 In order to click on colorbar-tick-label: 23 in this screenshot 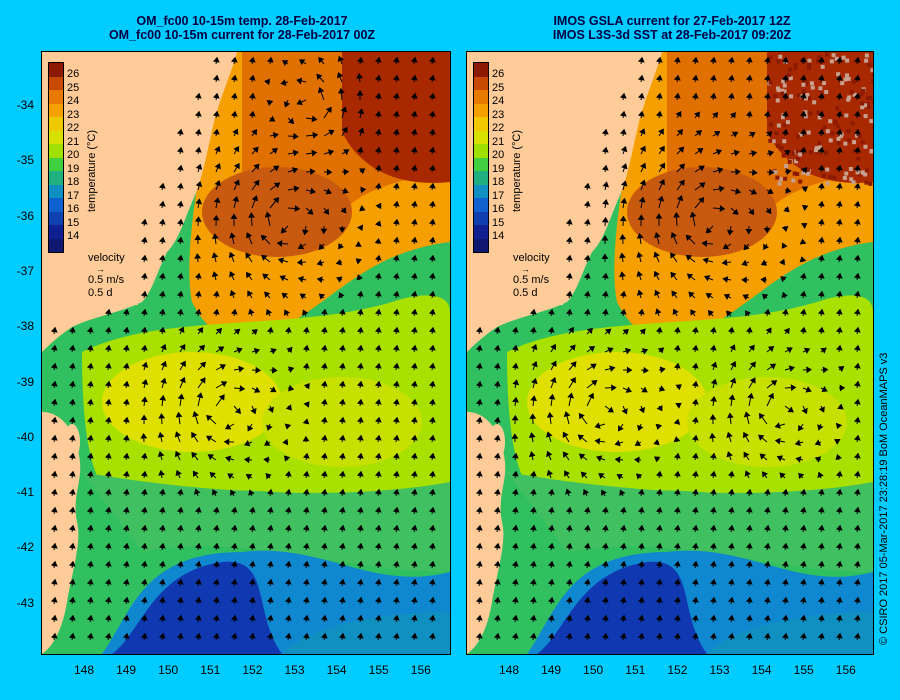, I will do `click(73, 116)`.